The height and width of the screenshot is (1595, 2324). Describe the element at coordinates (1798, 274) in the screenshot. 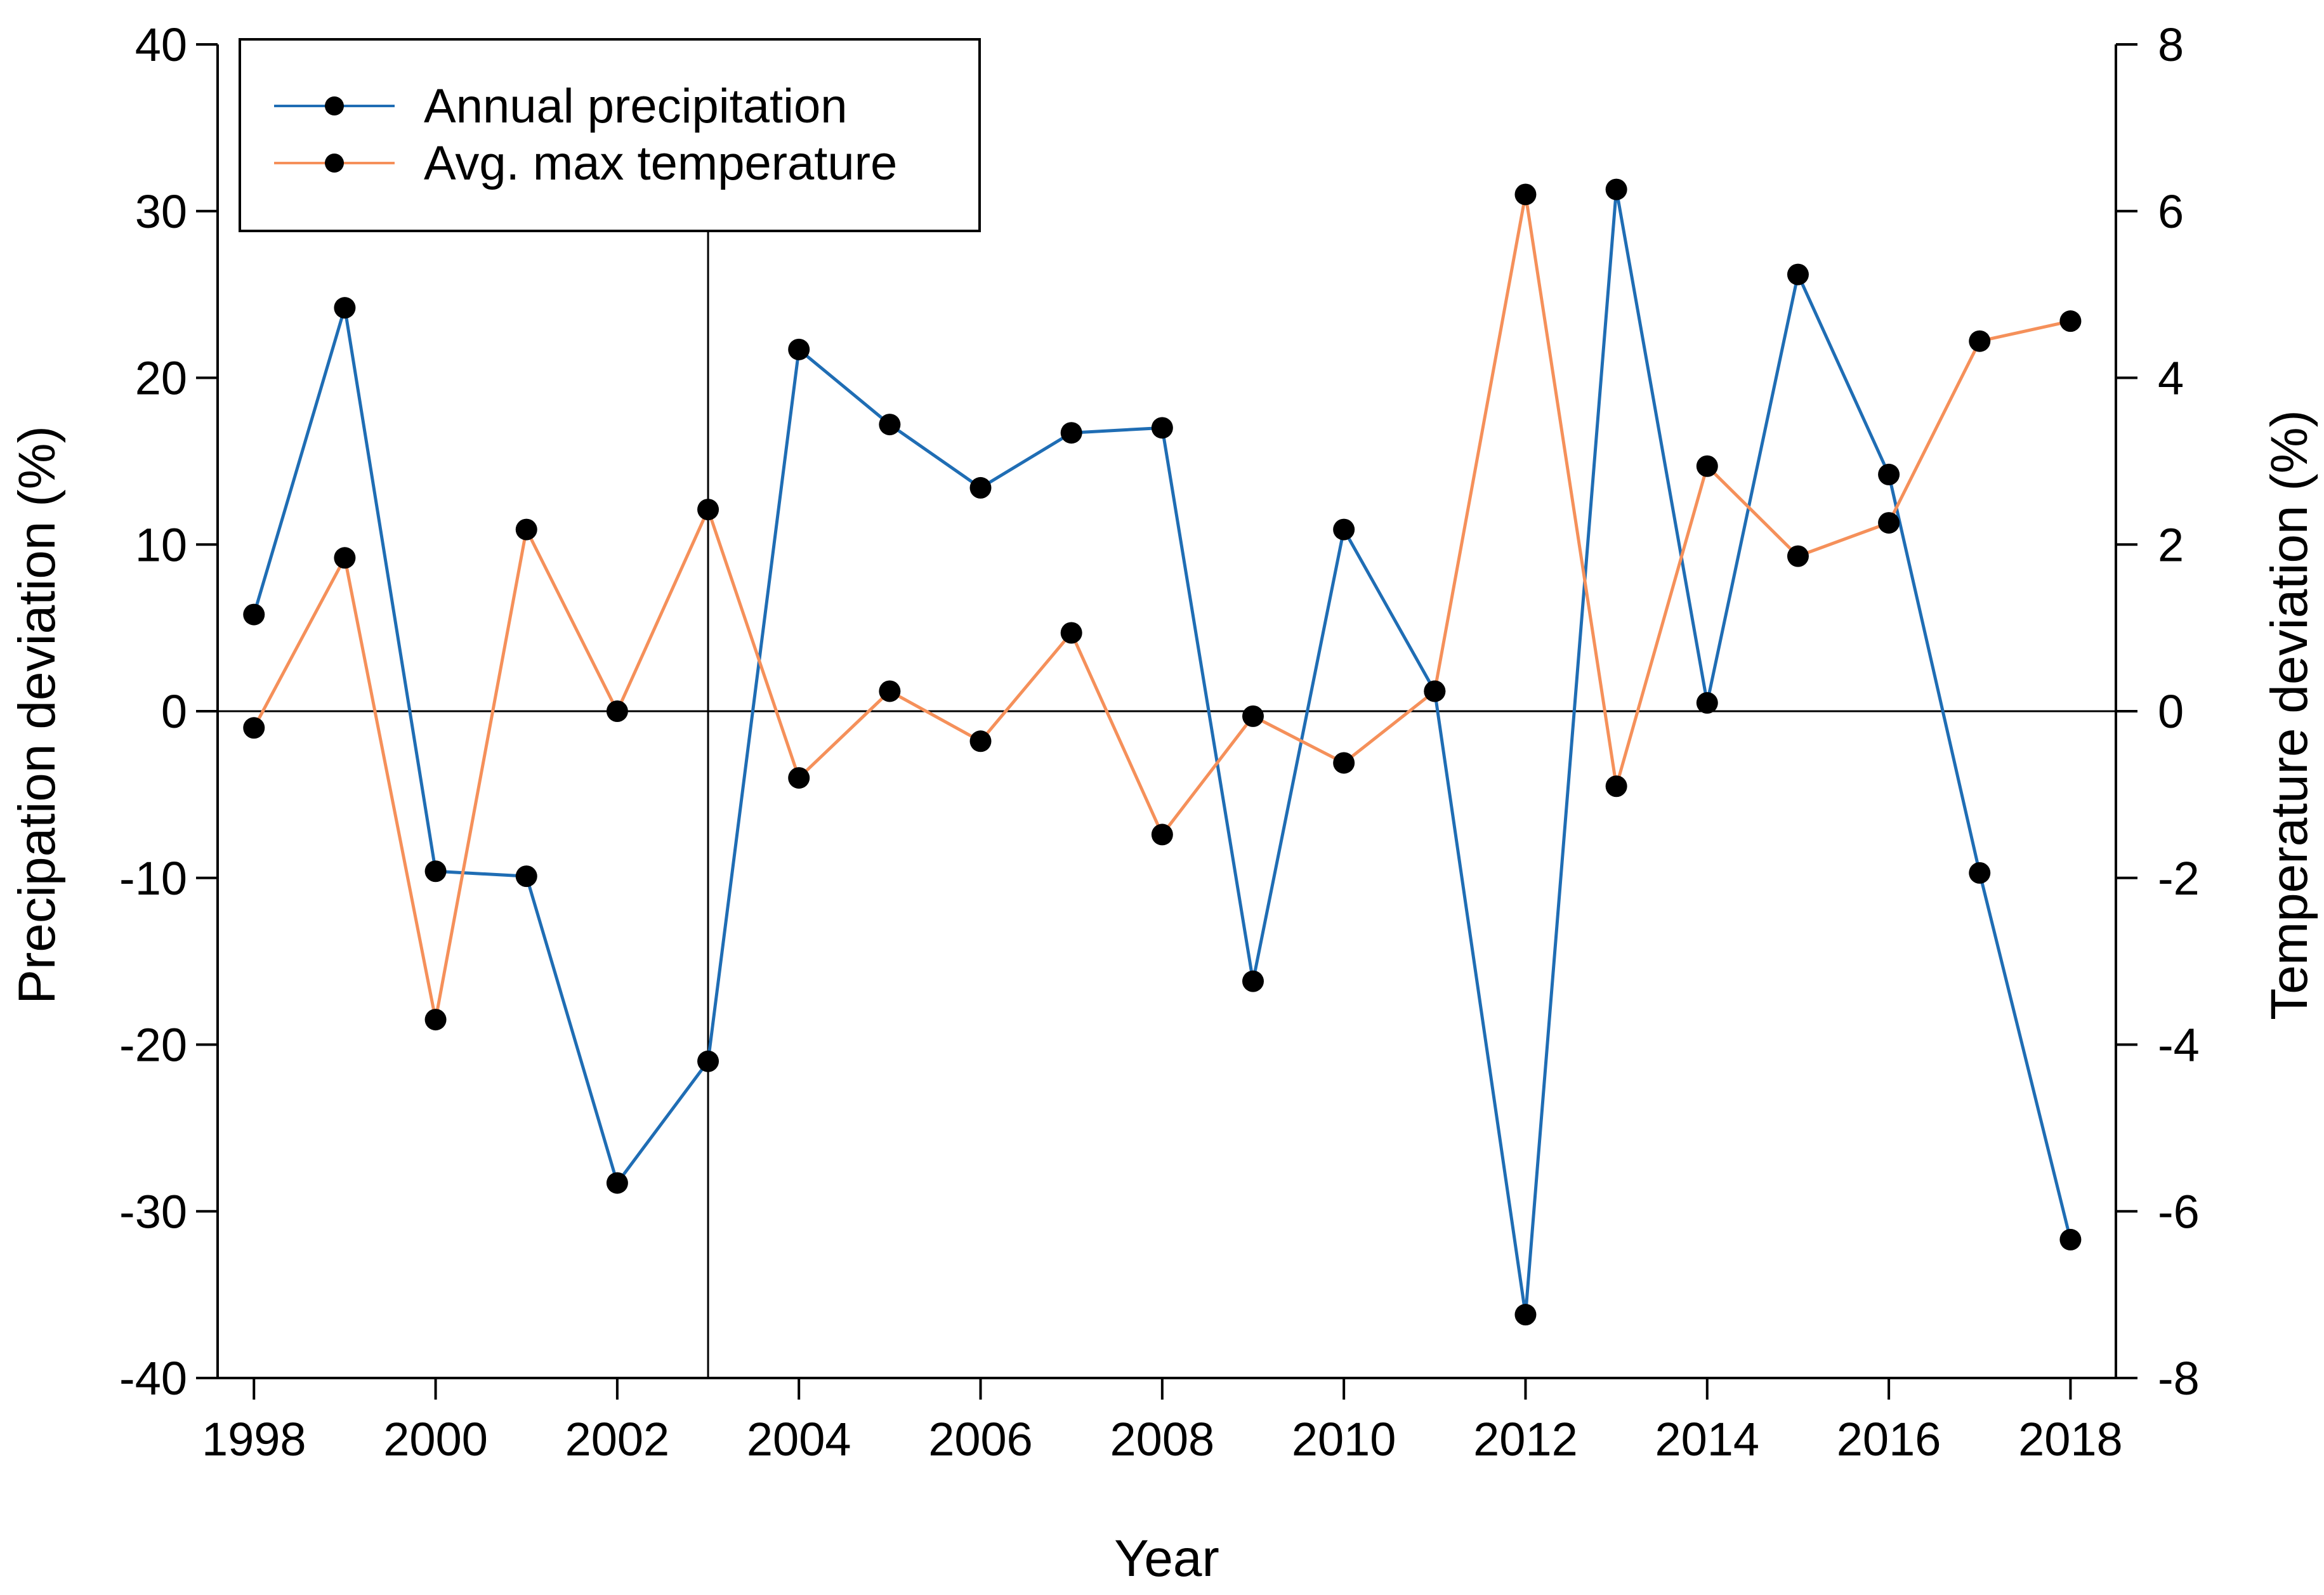

I see `data-point-precipitation-2015` at that location.